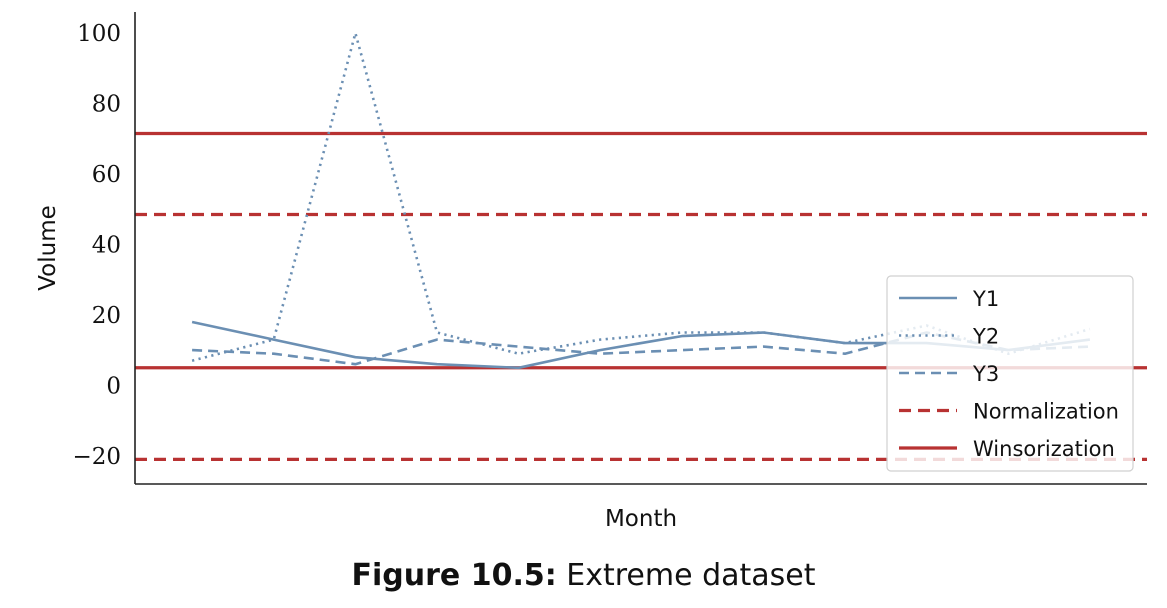  Describe the element at coordinates (1046, 412) in the screenshot. I see `legend-label: Normalization` at that location.